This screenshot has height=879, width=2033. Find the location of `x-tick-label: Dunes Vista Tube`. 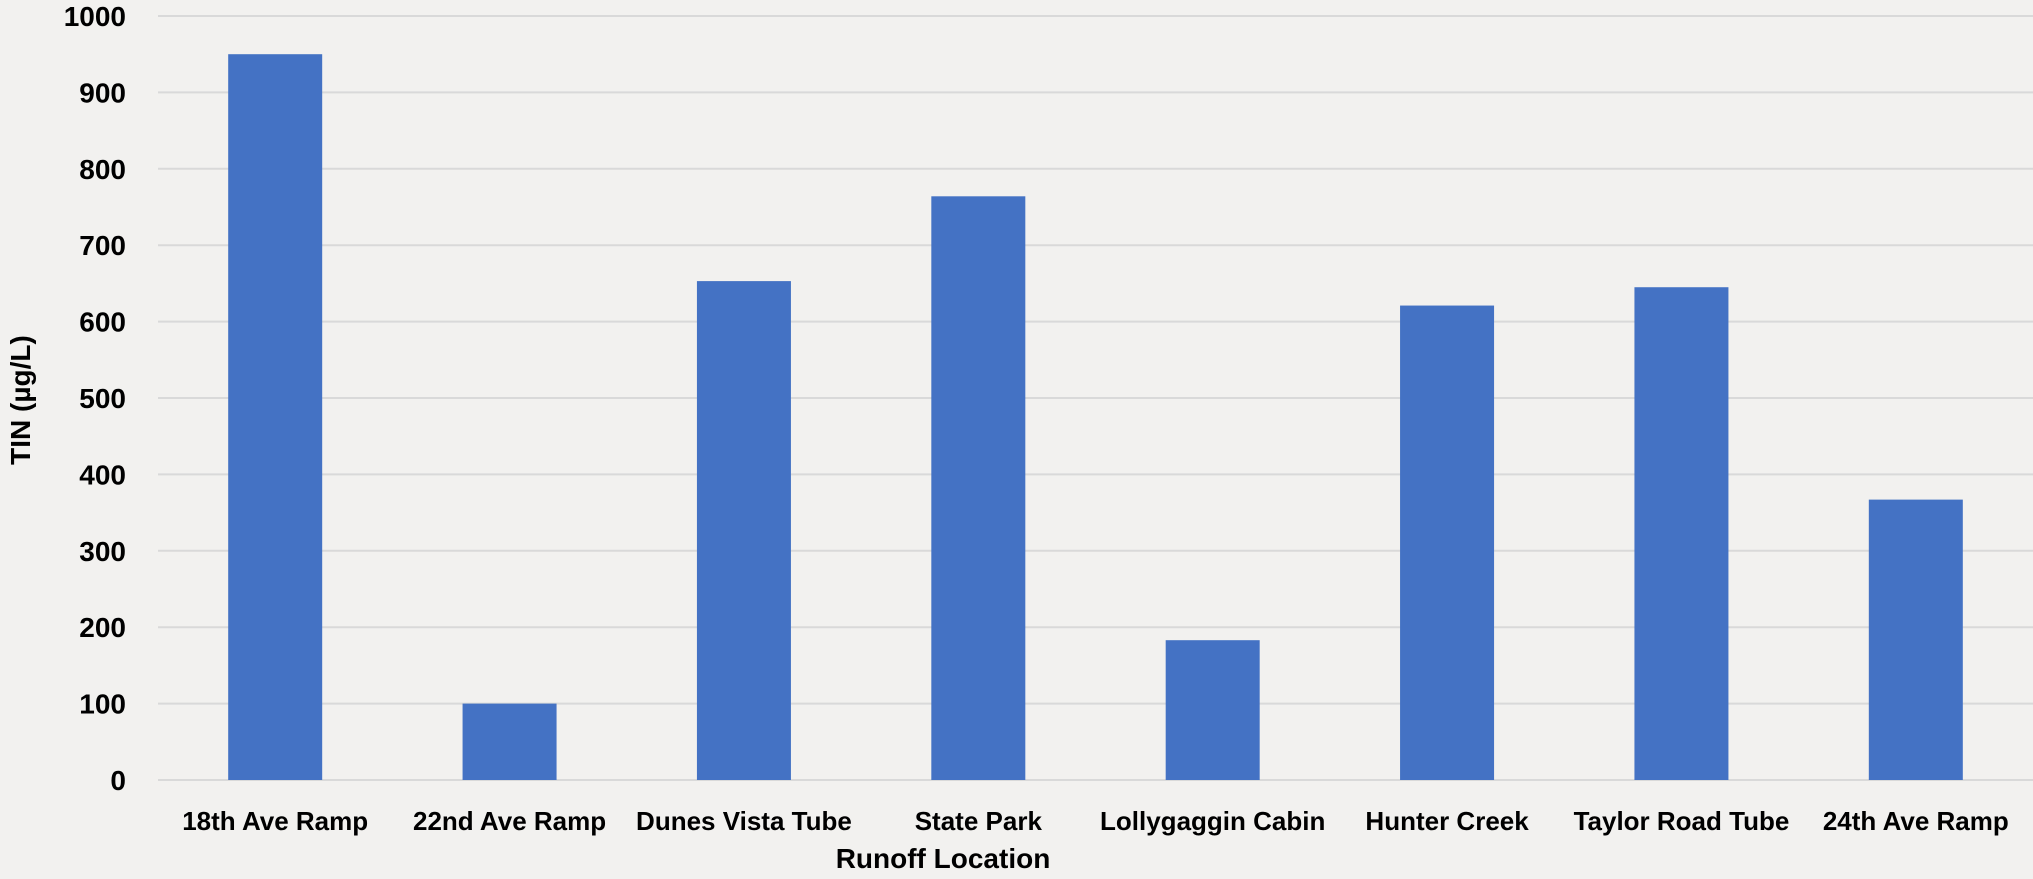

x-tick-label: Dunes Vista Tube is located at coordinates (744, 821).